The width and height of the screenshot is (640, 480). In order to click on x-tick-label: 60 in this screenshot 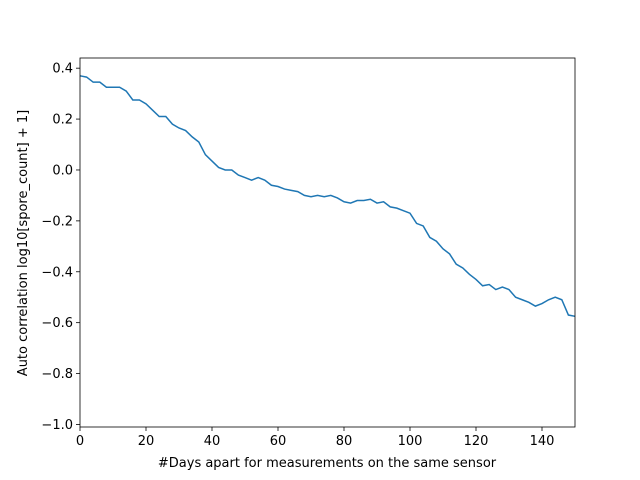, I will do `click(278, 441)`.